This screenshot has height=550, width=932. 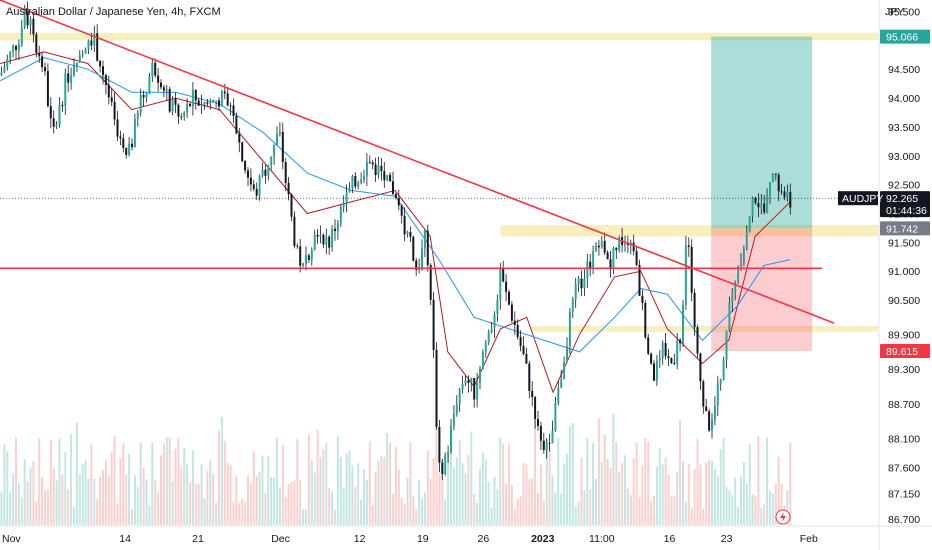 I want to click on price-badge-text: 91.742, so click(x=902, y=229).